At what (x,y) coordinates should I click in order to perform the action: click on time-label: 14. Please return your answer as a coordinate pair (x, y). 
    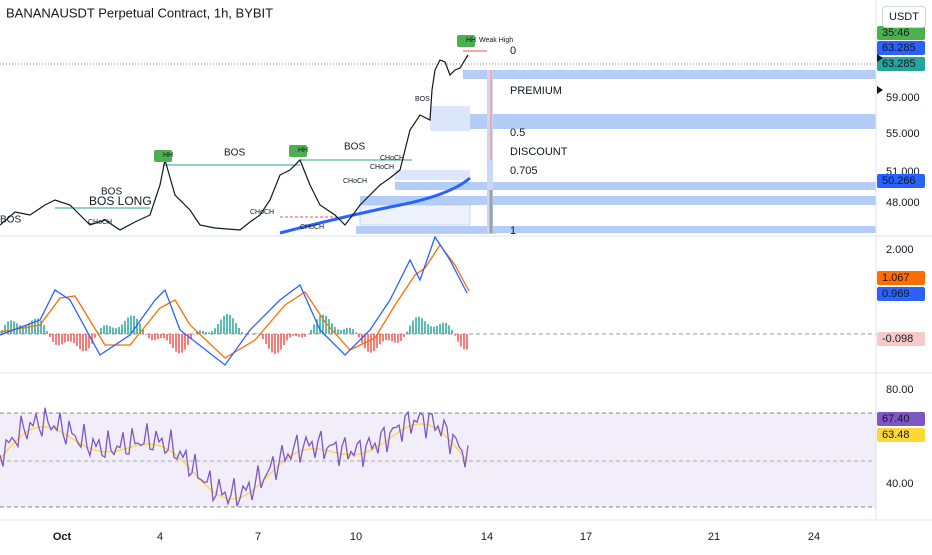
    Looking at the image, I should click on (487, 537).